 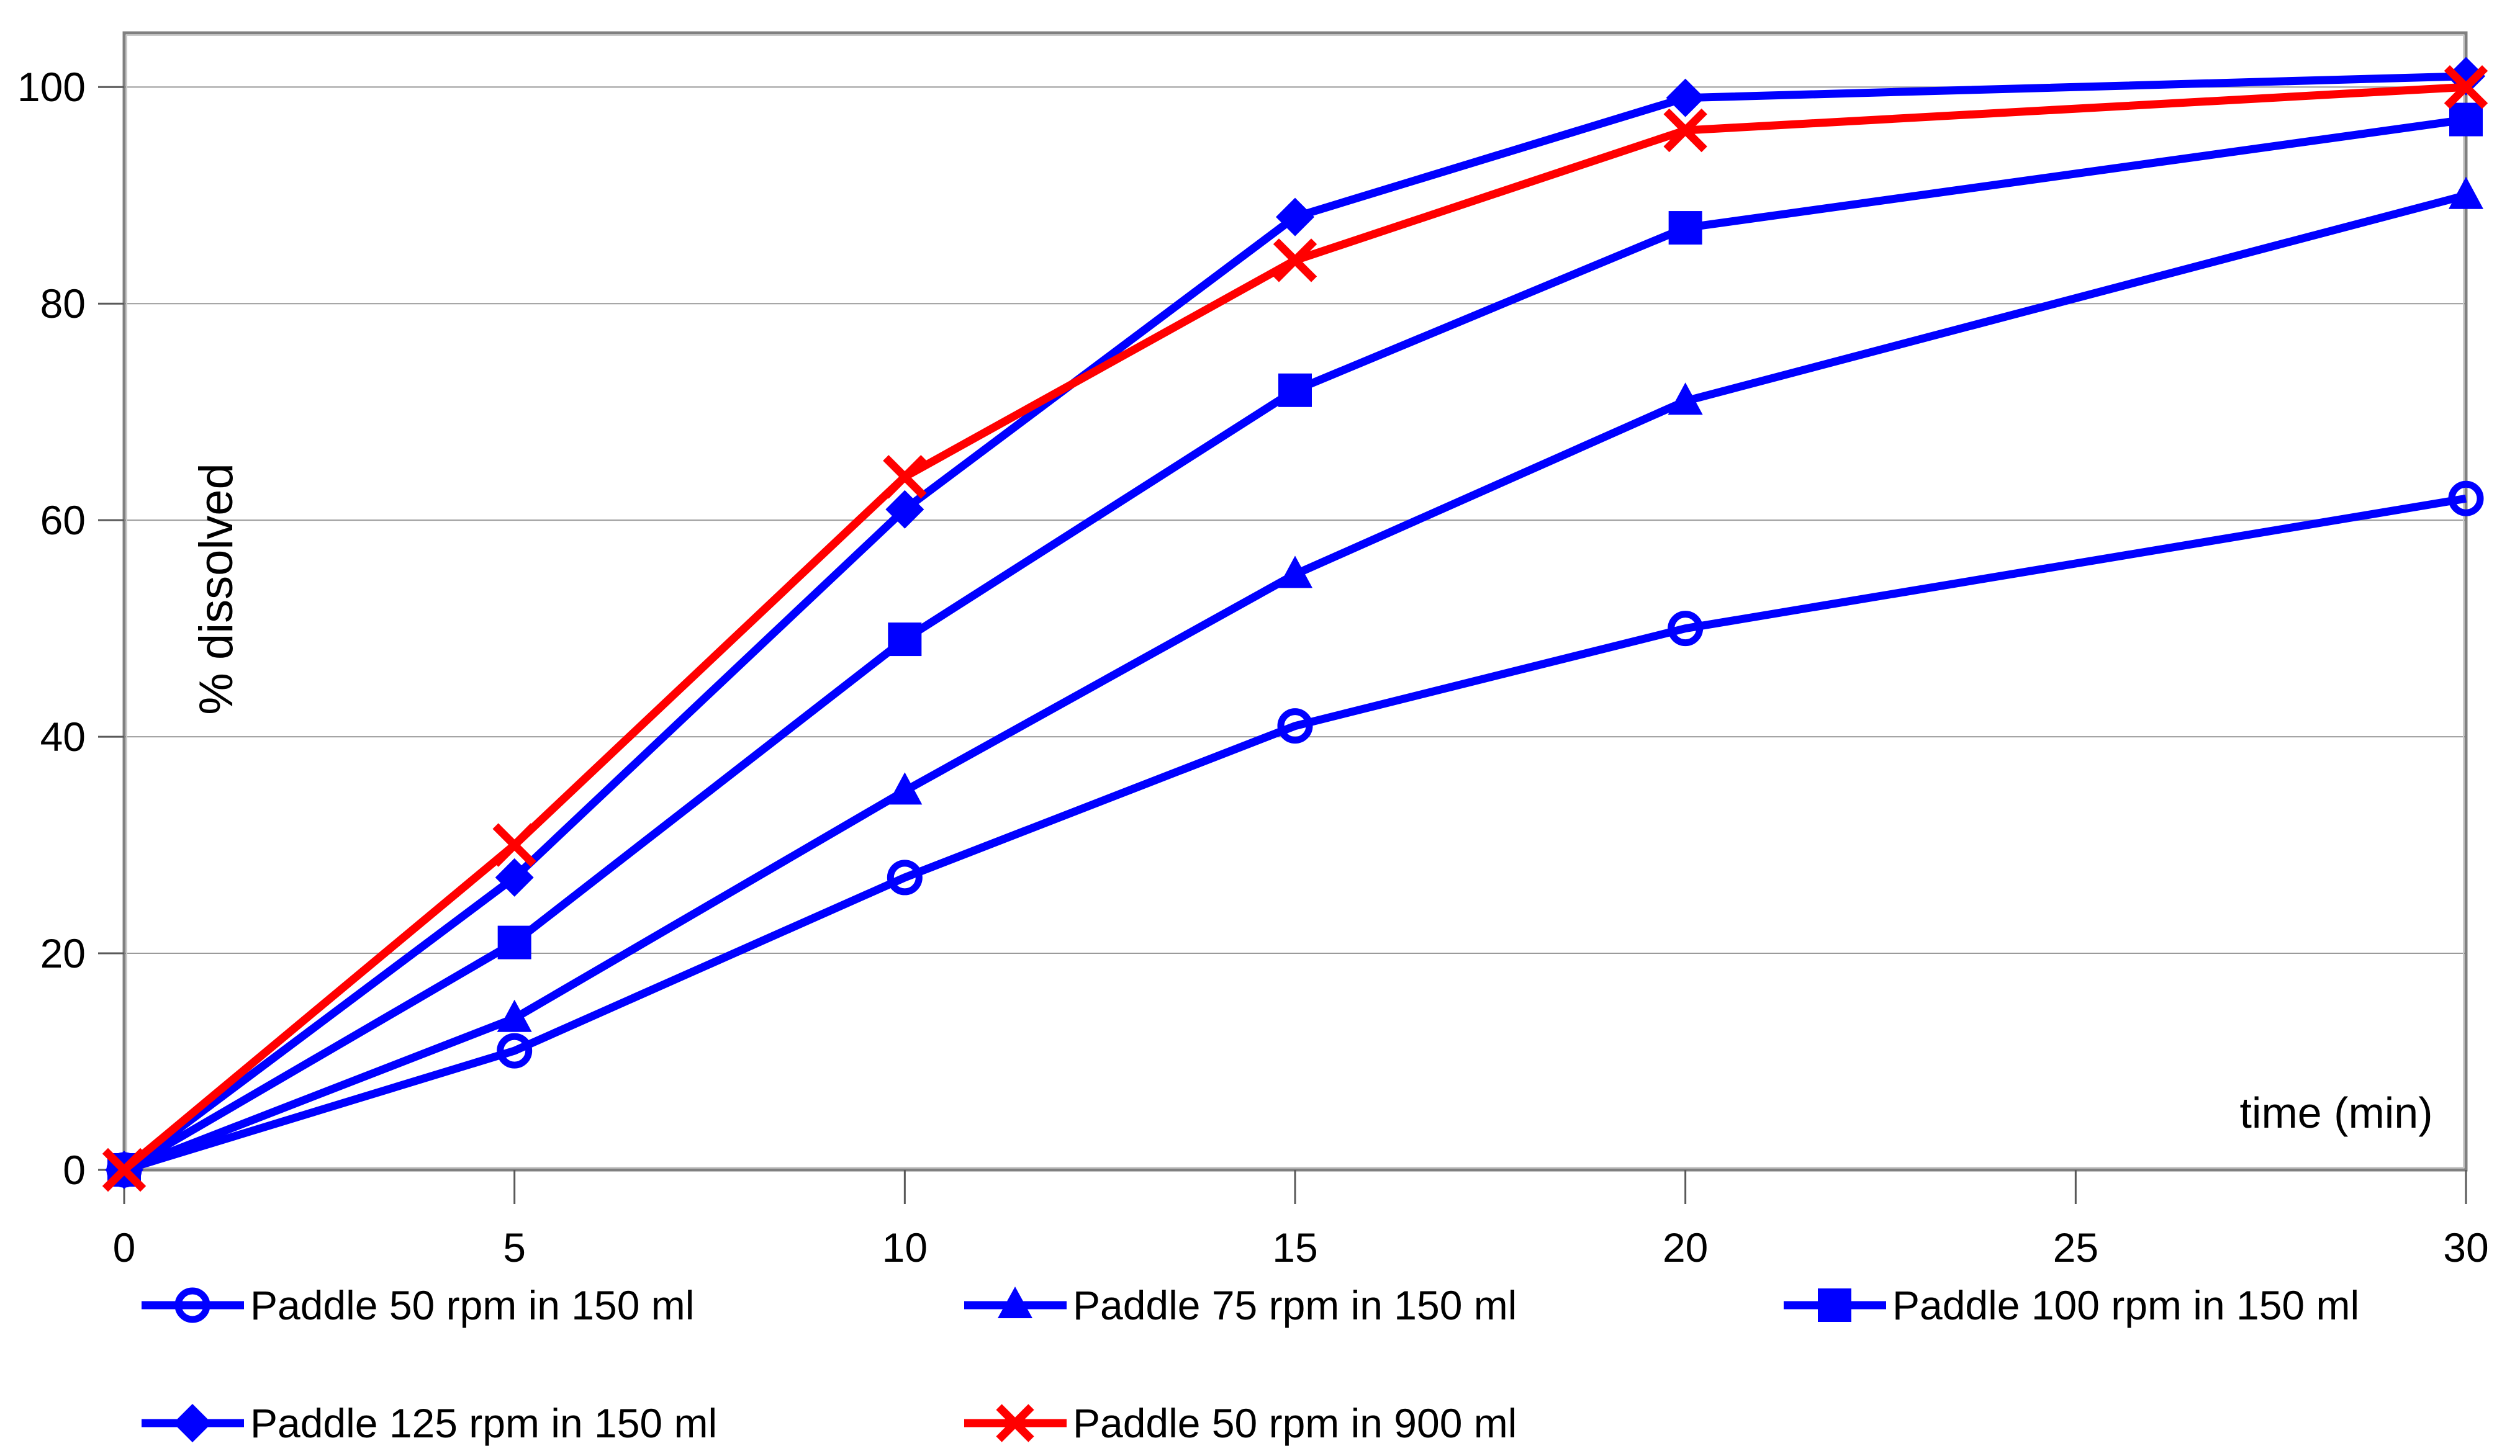 What do you see at coordinates (216, 589) in the screenshot?
I see `y-axis-title: % dissolved` at bounding box center [216, 589].